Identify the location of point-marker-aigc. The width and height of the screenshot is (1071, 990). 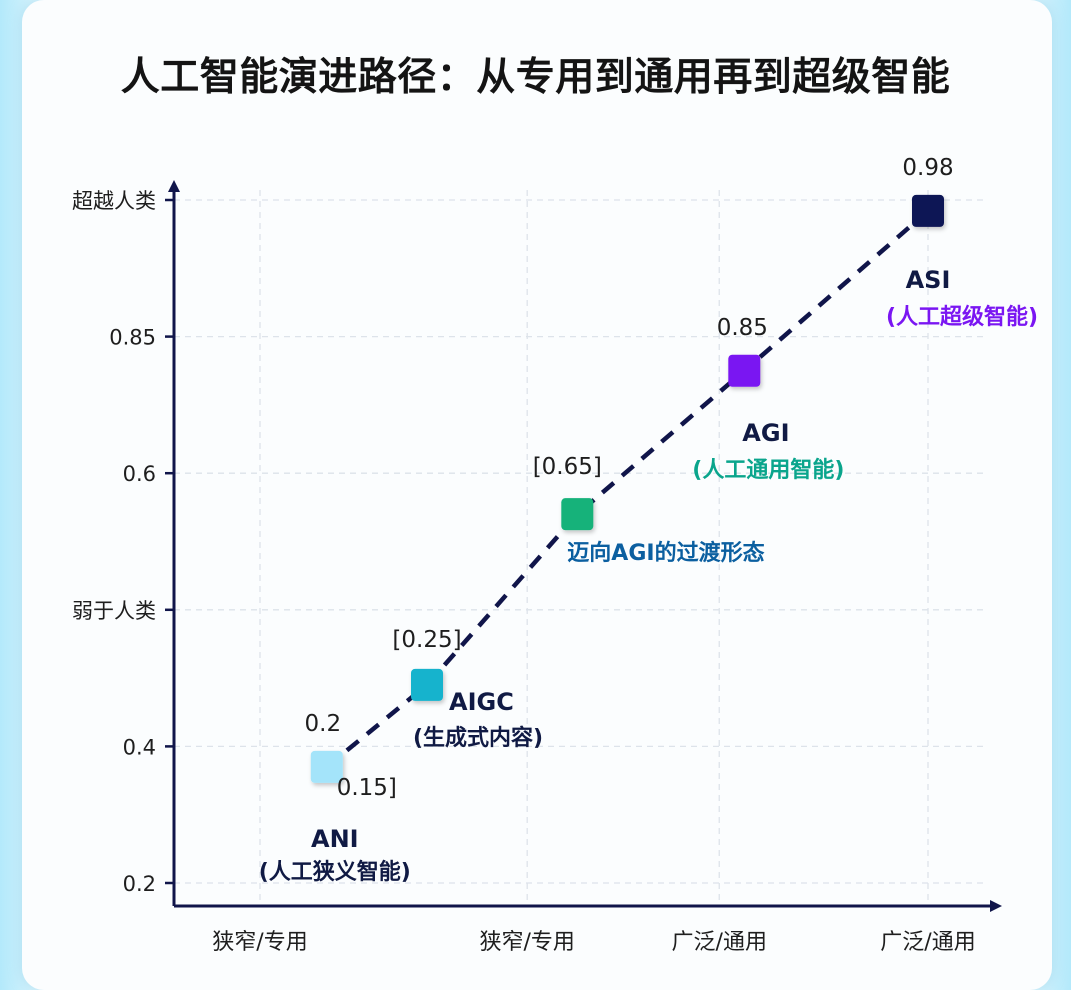
(427, 684).